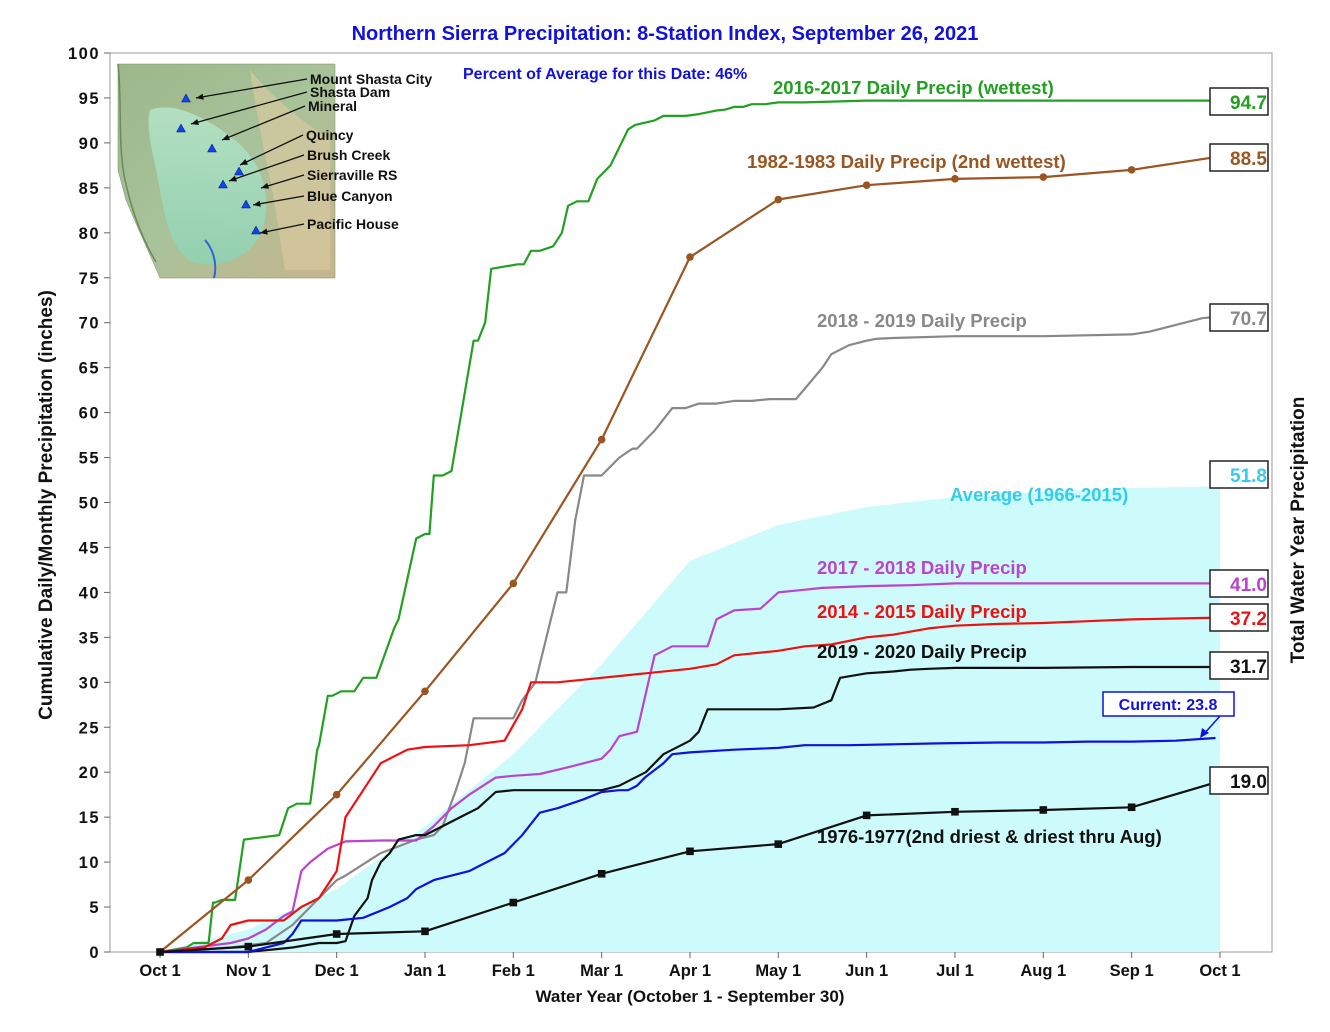 The image size is (1330, 1032). I want to click on station-label: Pacific House, so click(353, 224).